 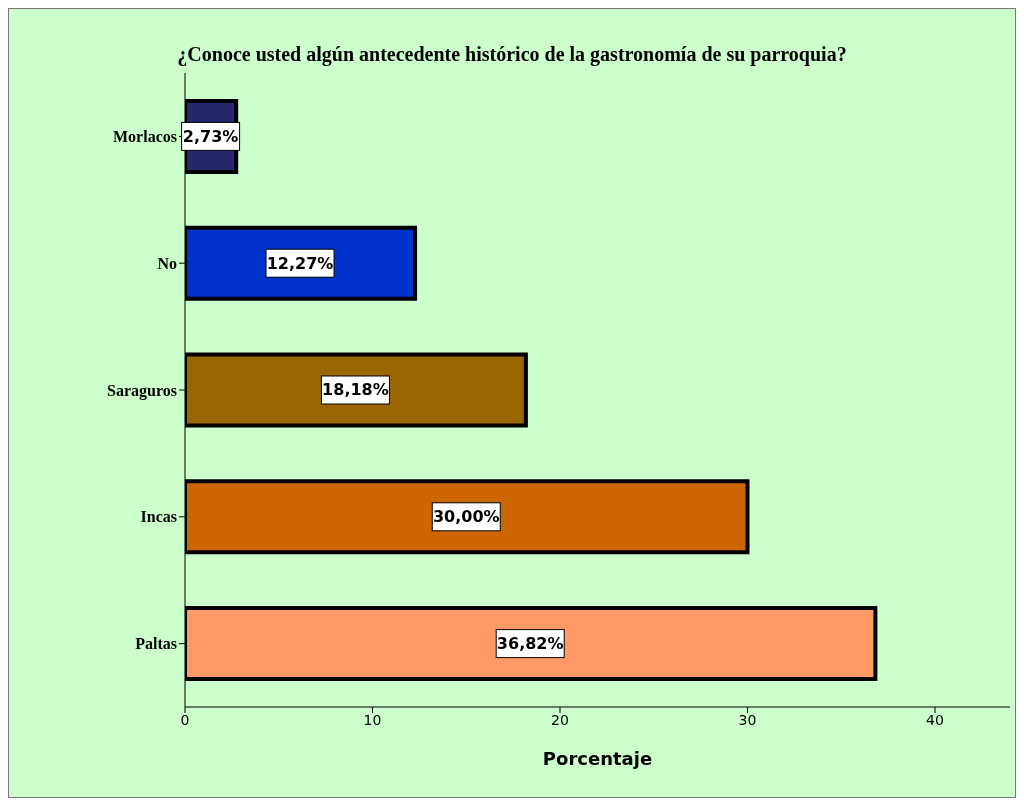 What do you see at coordinates (935, 719) in the screenshot?
I see `x-tick-label: 40` at bounding box center [935, 719].